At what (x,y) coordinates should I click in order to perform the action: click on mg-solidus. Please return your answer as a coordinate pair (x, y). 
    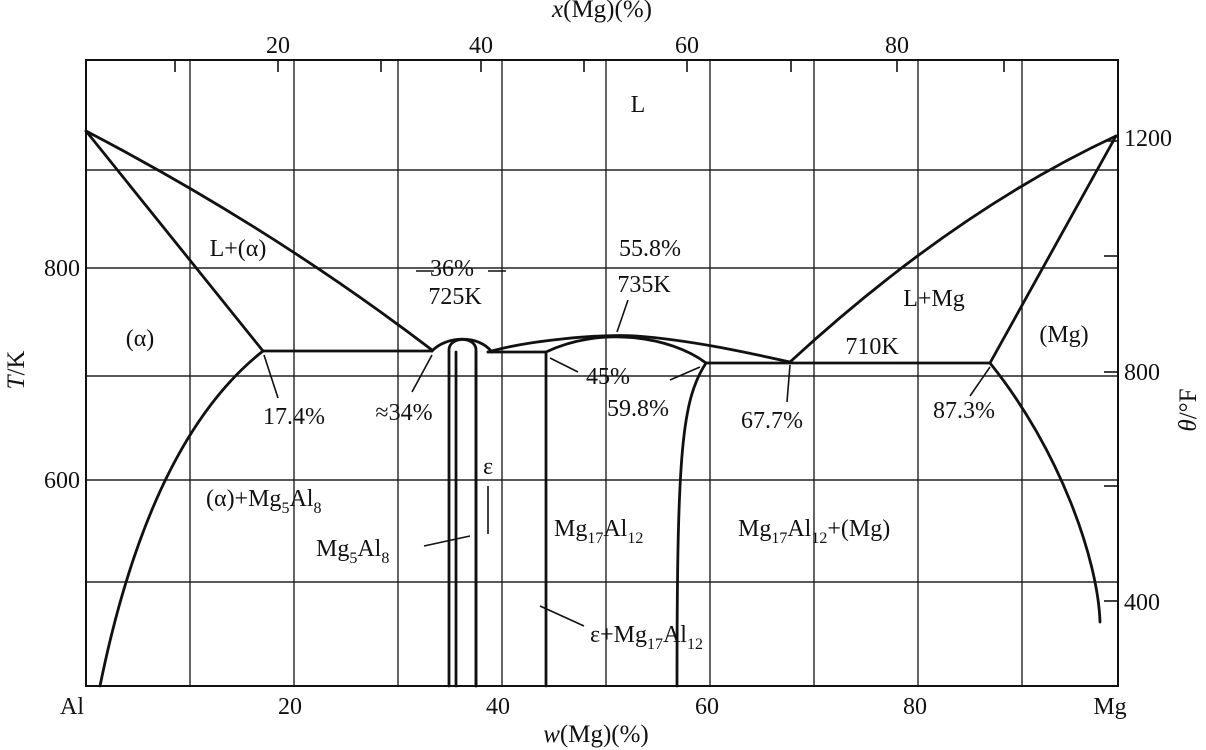
    Looking at the image, I should click on (1053, 249).